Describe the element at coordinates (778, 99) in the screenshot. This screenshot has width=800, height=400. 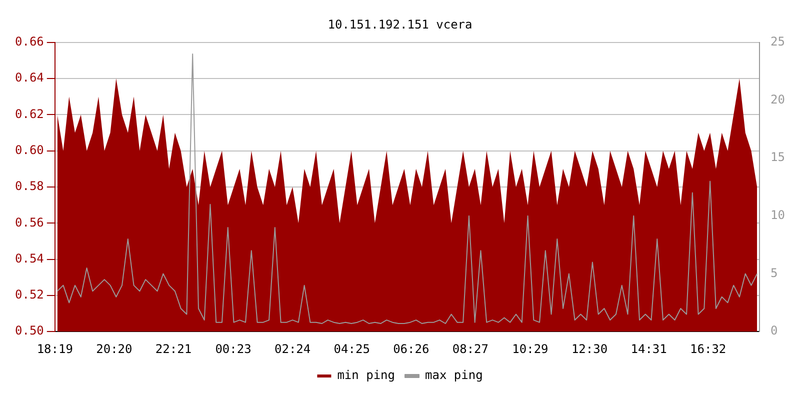
I see `y2-tick-label: 20` at that location.